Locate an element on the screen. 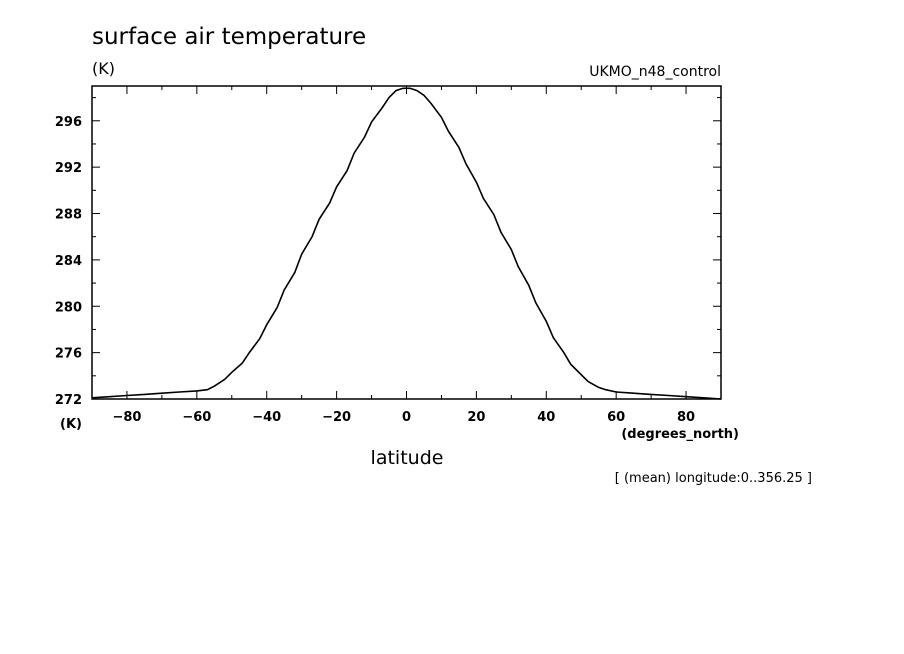  y-tick-label: 272 is located at coordinates (68, 400).